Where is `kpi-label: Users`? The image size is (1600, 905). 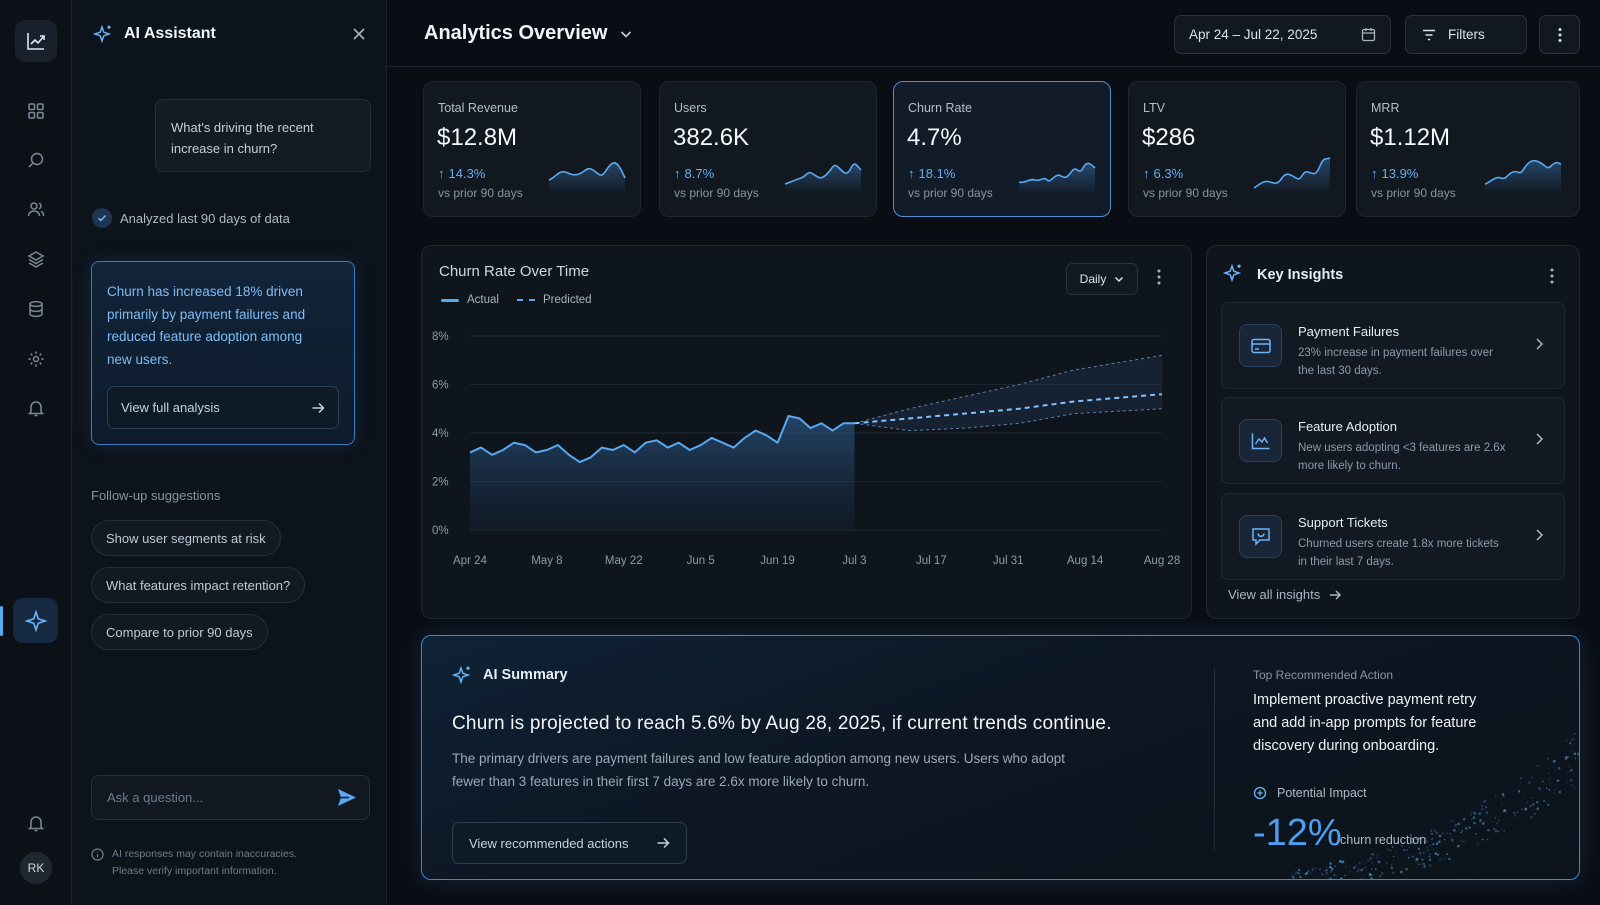
kpi-label: Users is located at coordinates (690, 108).